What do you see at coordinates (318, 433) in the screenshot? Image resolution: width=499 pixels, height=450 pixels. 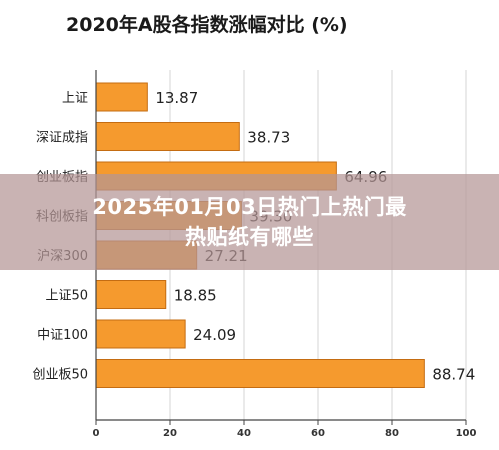 I see `x-tick-label: 60` at bounding box center [318, 433].